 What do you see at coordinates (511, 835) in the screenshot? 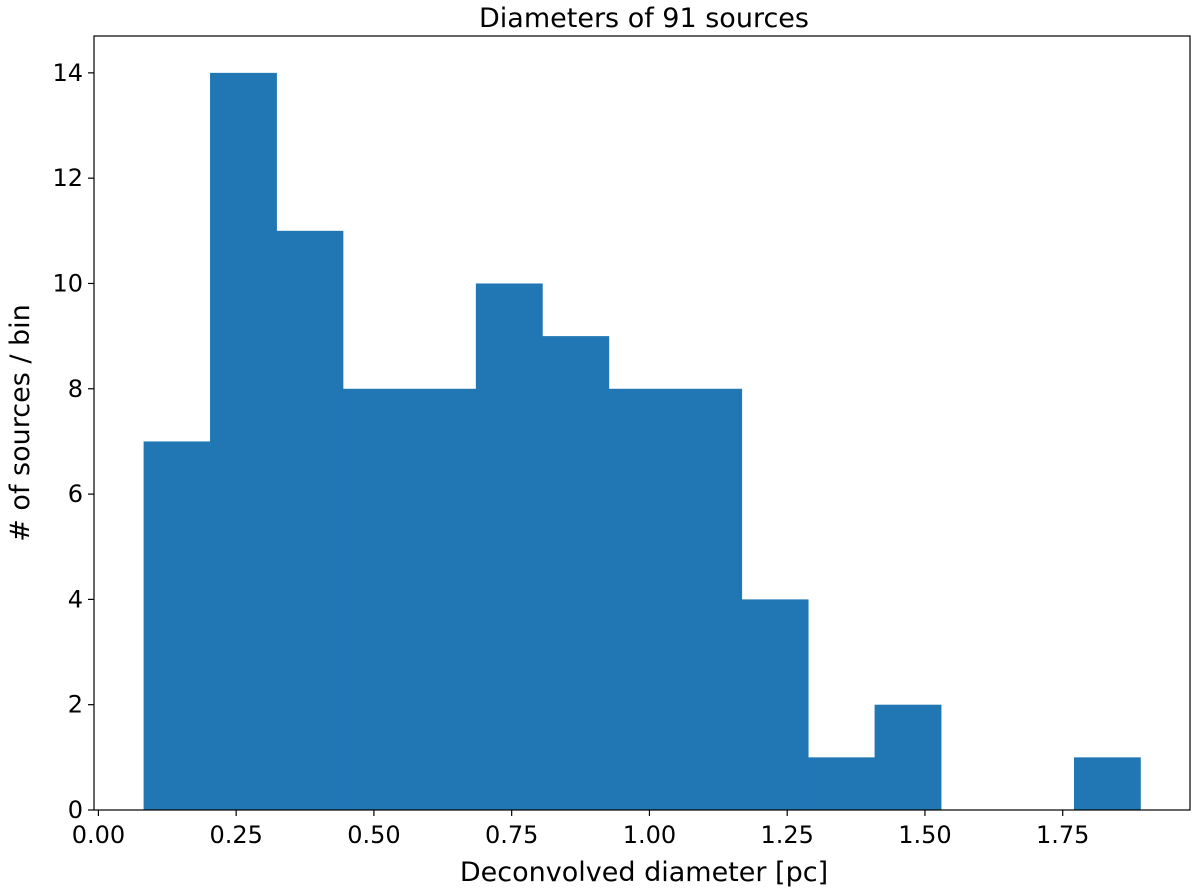
I see `x-tick-label: 0.75` at bounding box center [511, 835].